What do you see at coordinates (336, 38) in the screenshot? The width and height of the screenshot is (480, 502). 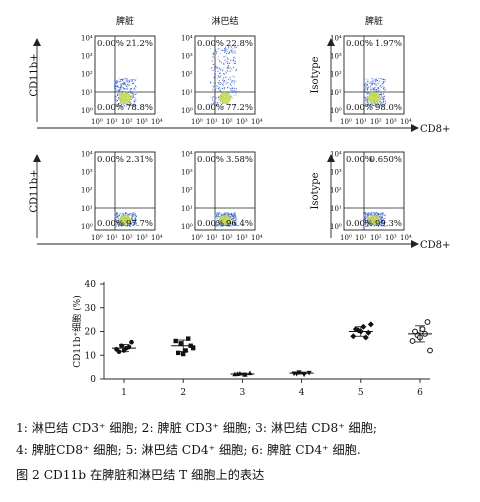 I see `y-tick-label: 10⁴` at bounding box center [336, 38].